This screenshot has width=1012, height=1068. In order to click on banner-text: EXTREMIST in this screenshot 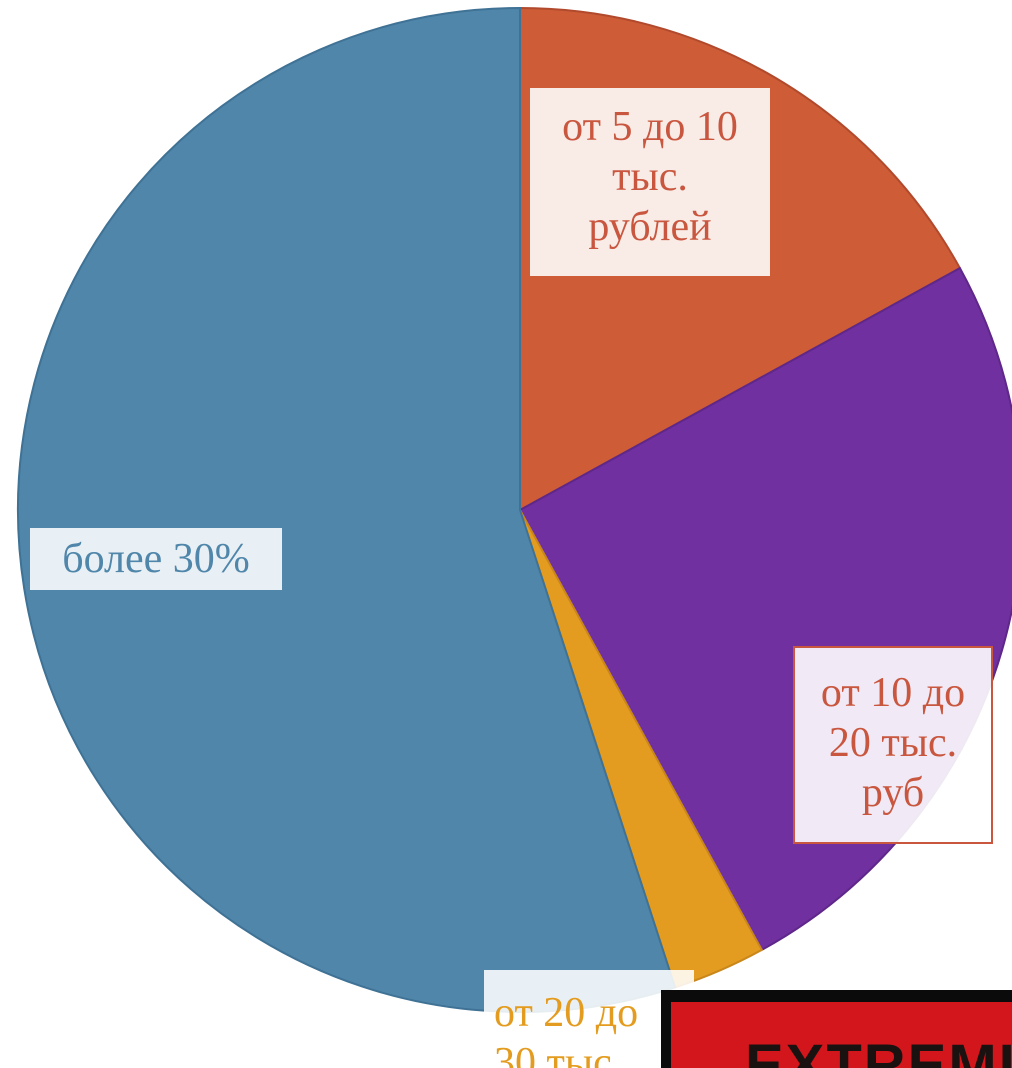, I will do `click(878, 1050)`.